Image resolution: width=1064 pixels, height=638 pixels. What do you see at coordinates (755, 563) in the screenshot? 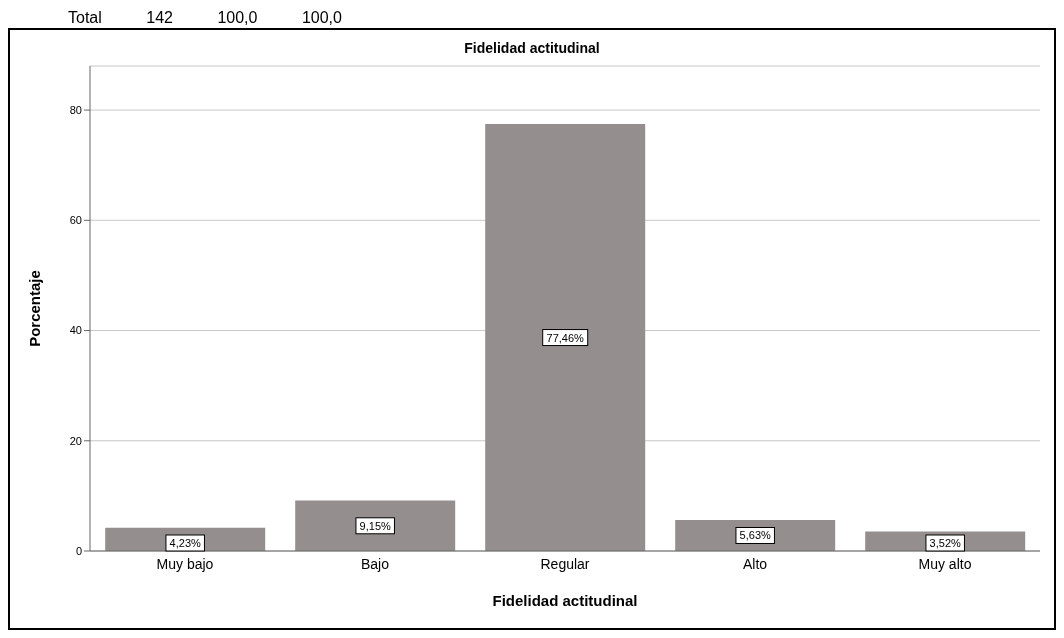
I see `x-tick-label: Alto` at bounding box center [755, 563].